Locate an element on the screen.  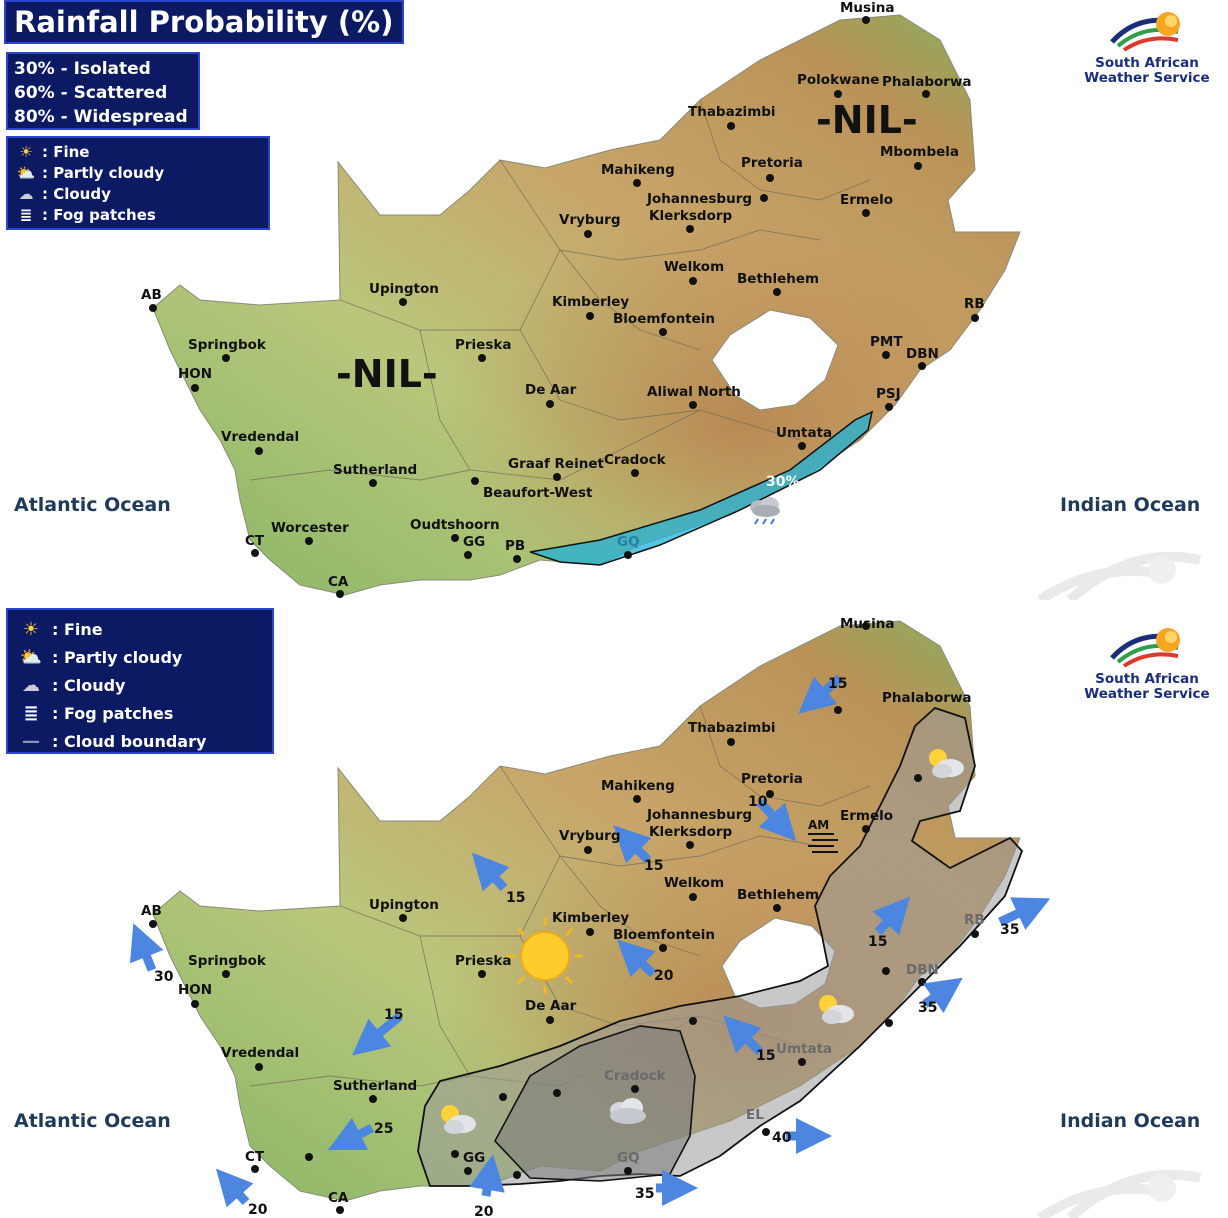
logo-watermark-bottom is located at coordinates (1119, 1193).